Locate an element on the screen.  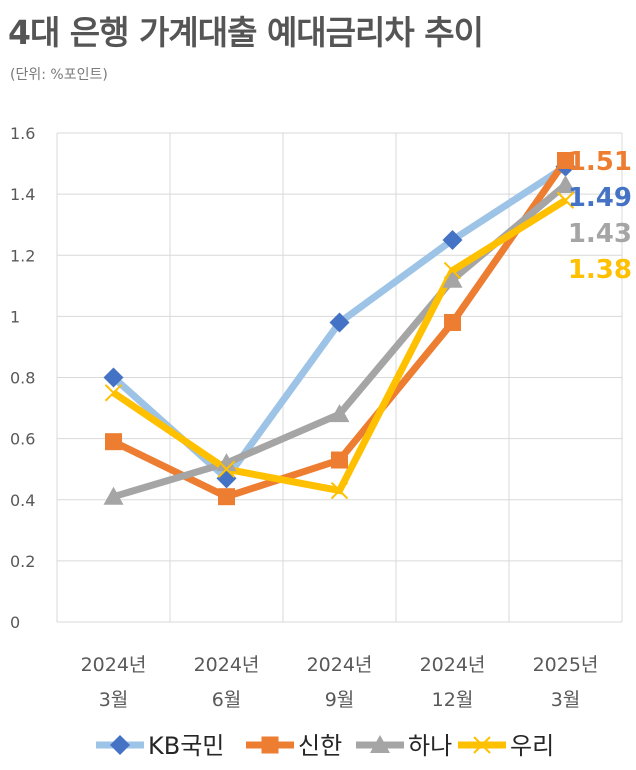
chart-subtitle: (단위: %포인트) is located at coordinates (59, 75).